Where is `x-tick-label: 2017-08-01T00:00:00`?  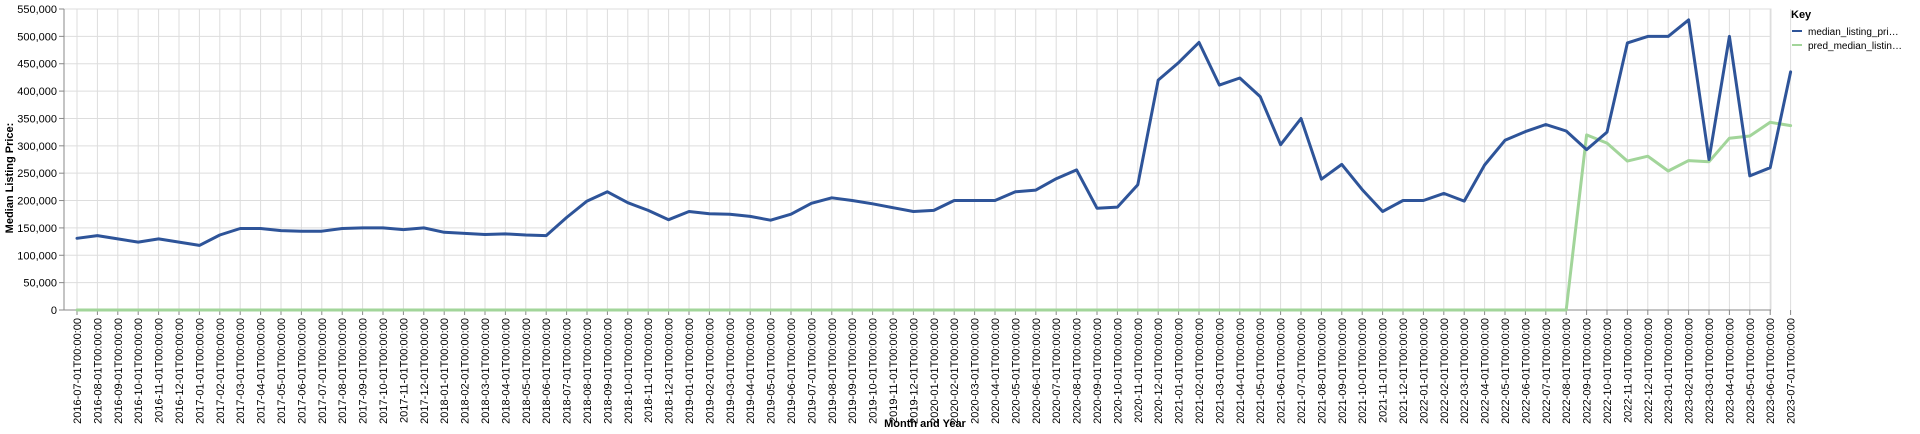 x-tick-label: 2017-08-01T00:00:00 is located at coordinates (343, 371).